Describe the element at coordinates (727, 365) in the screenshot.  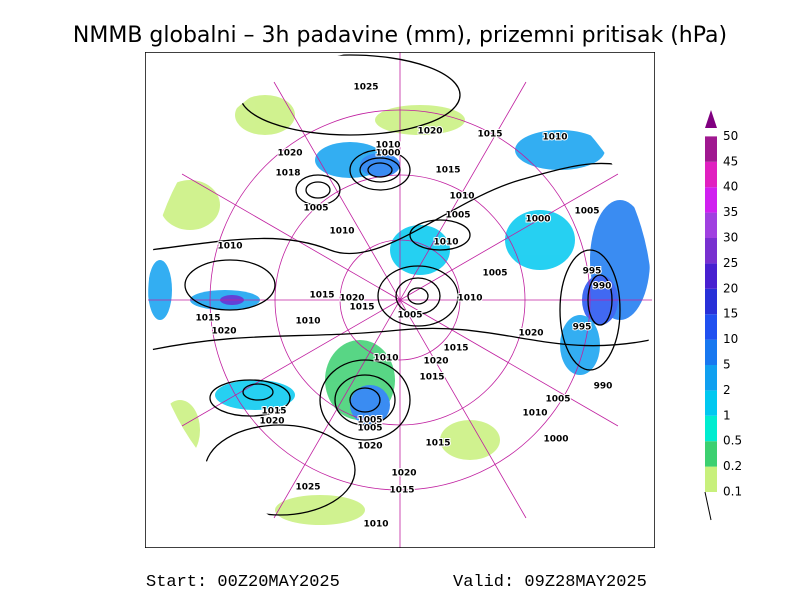
I see `colorbar-label: 5` at that location.